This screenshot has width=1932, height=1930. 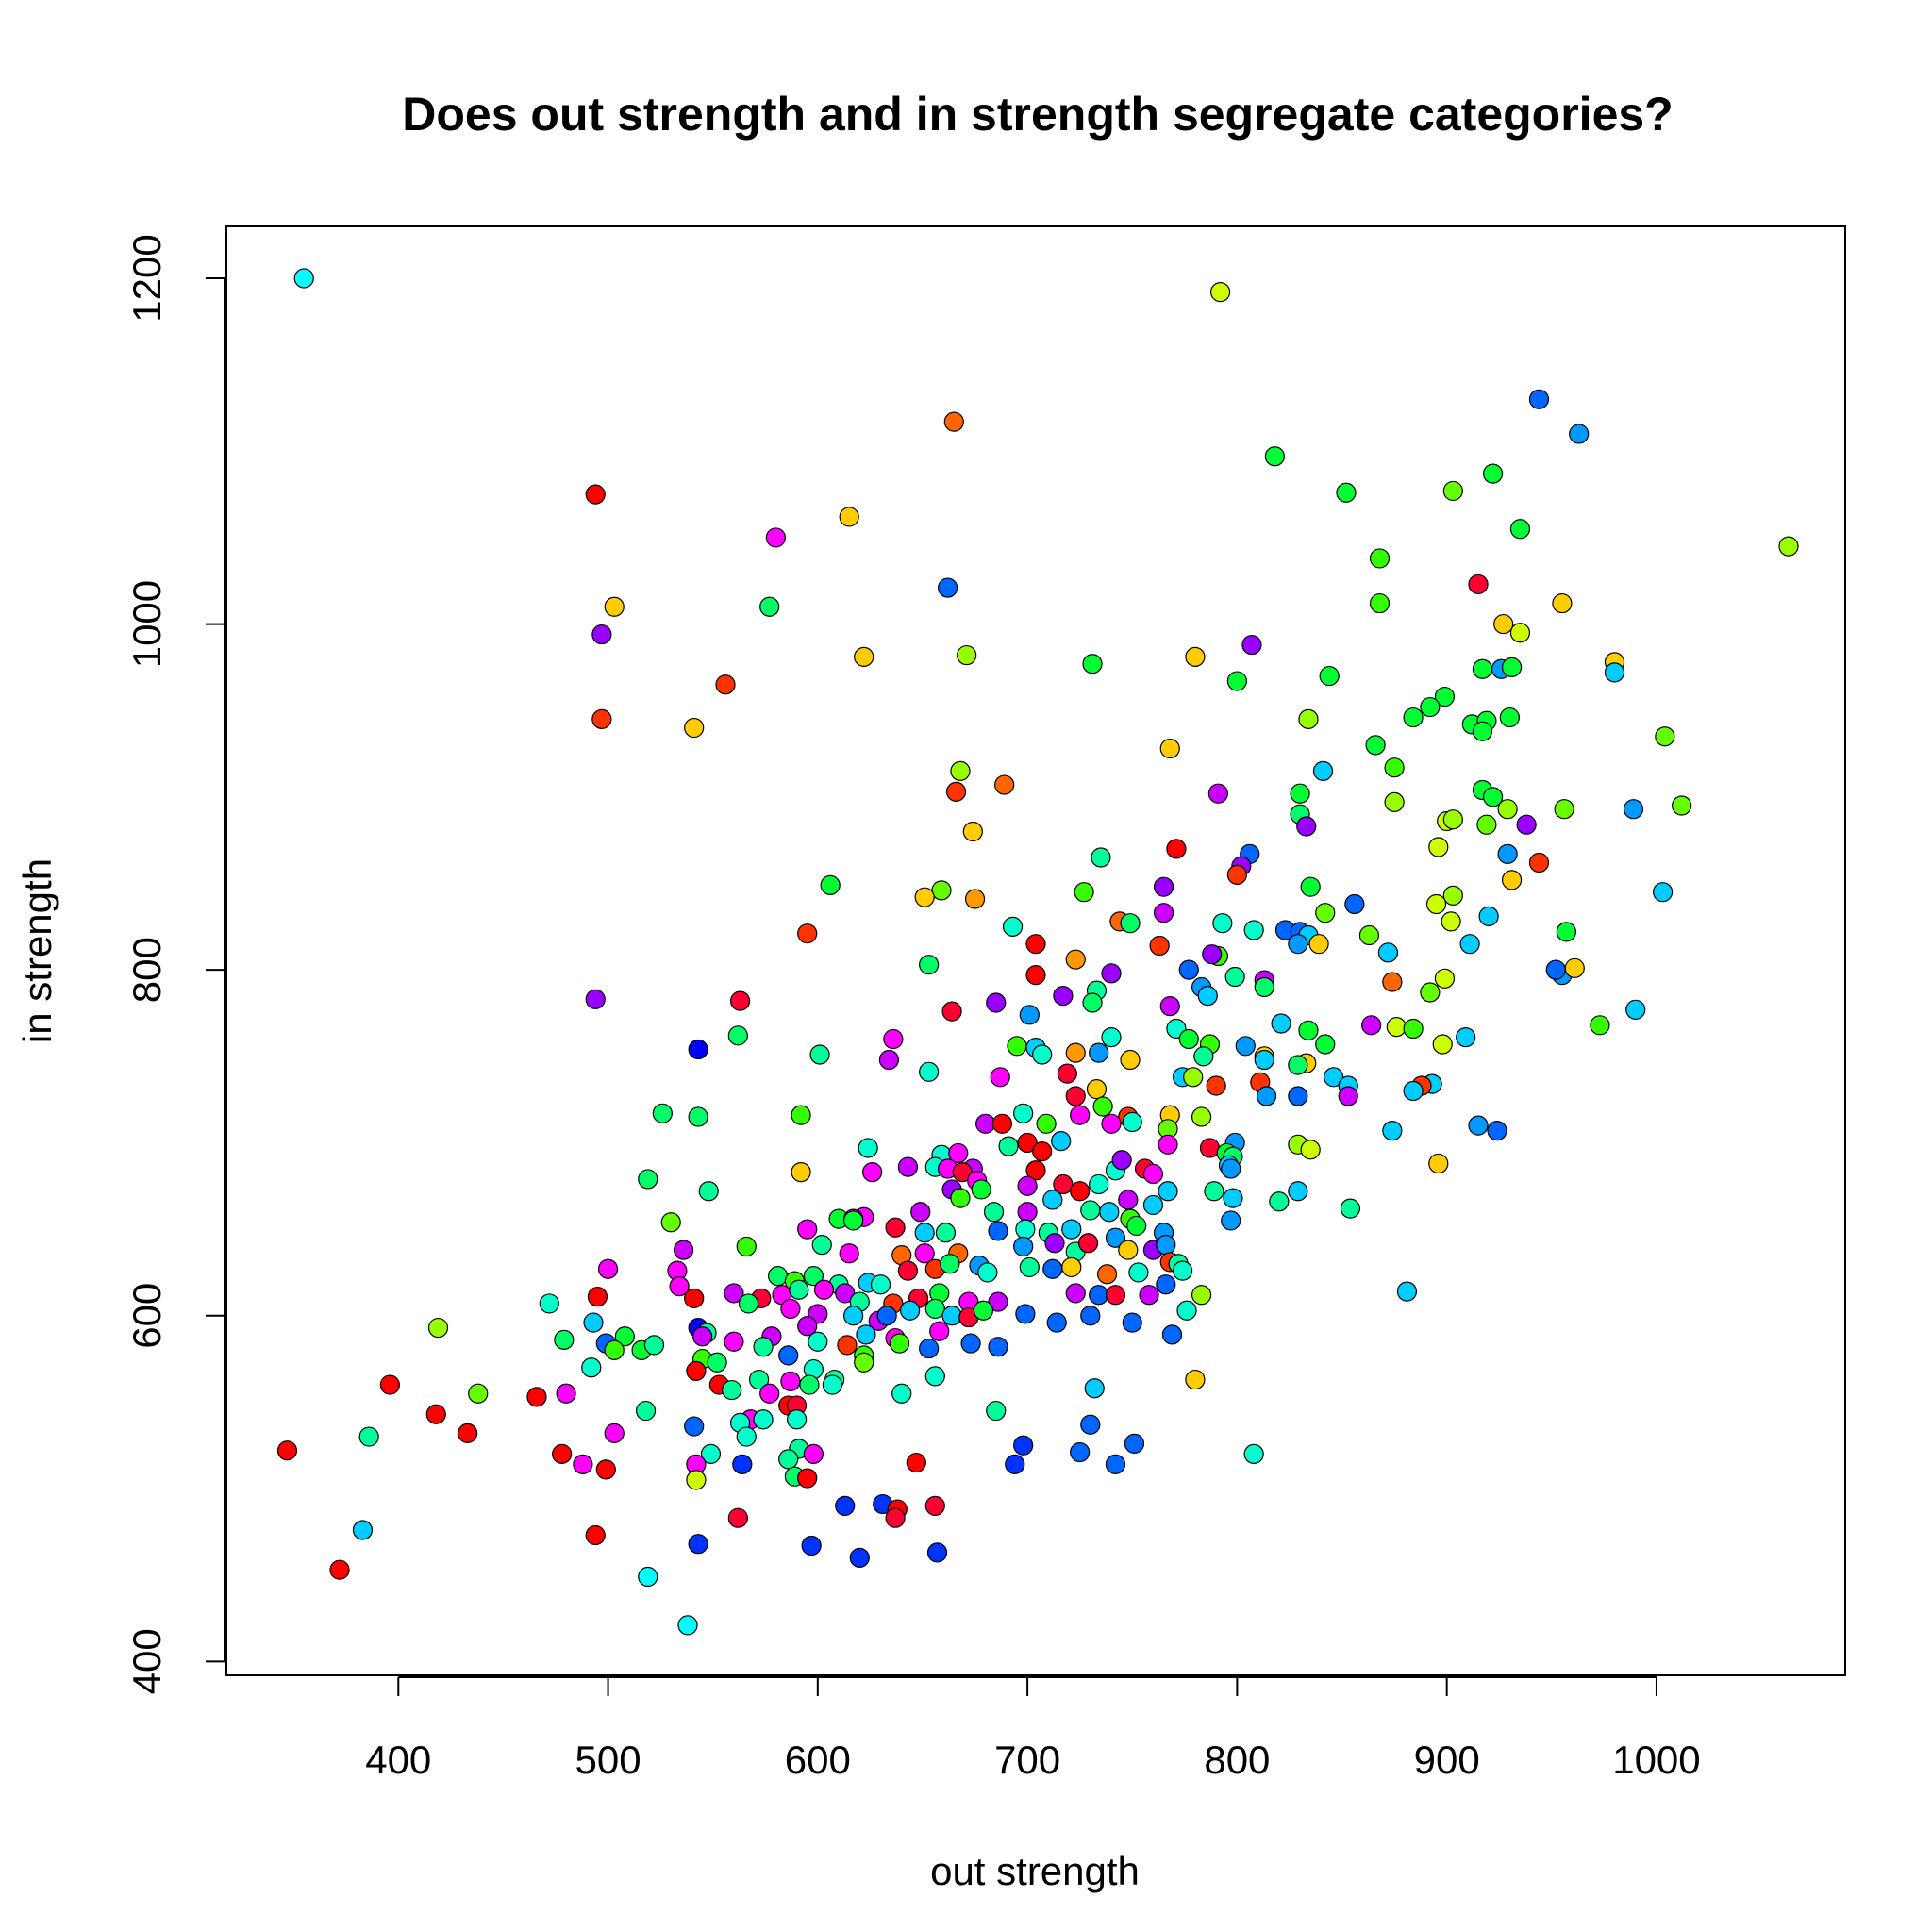 I want to click on y-tick-label: 1200, so click(x=147, y=278).